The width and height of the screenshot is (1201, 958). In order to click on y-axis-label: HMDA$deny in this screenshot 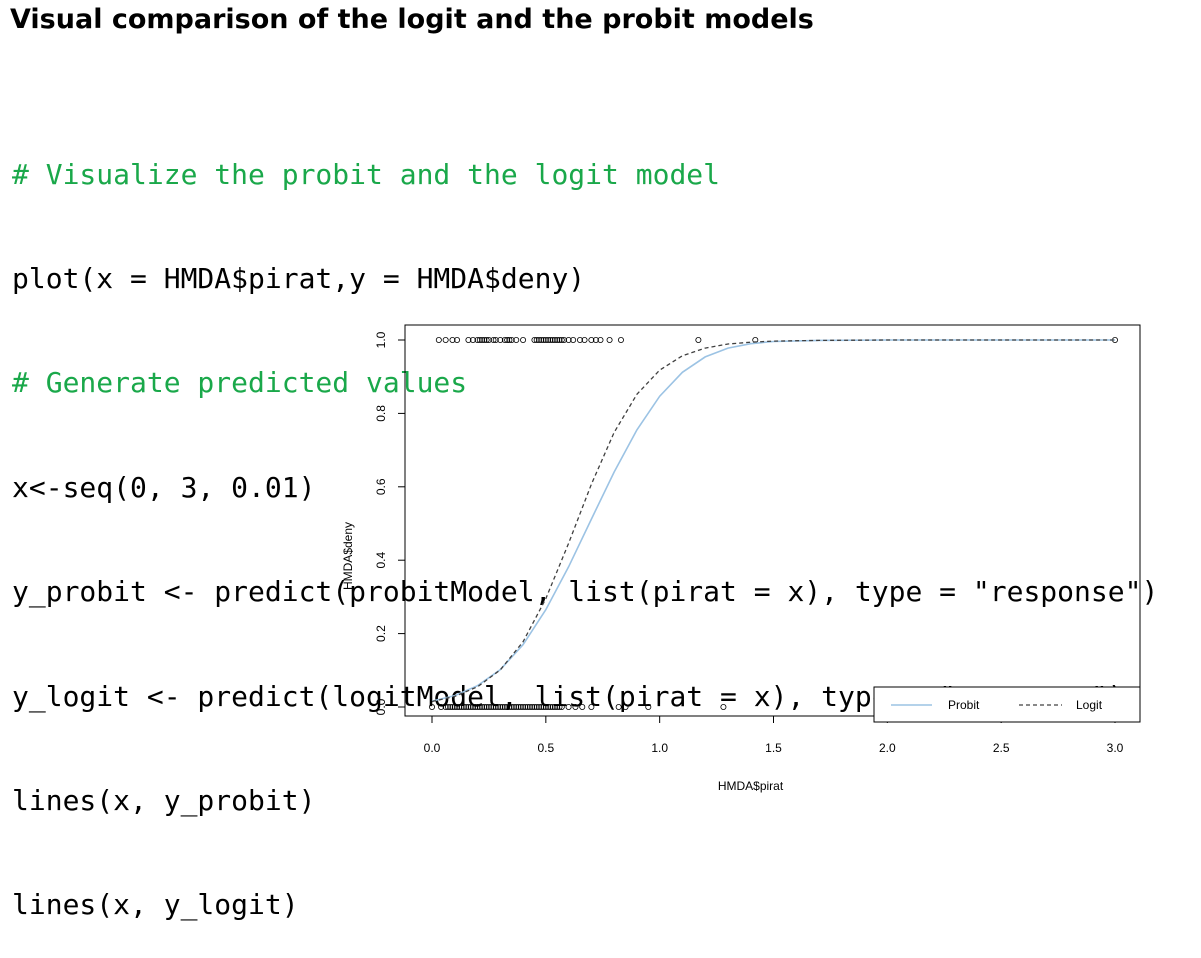, I will do `click(348, 556)`.